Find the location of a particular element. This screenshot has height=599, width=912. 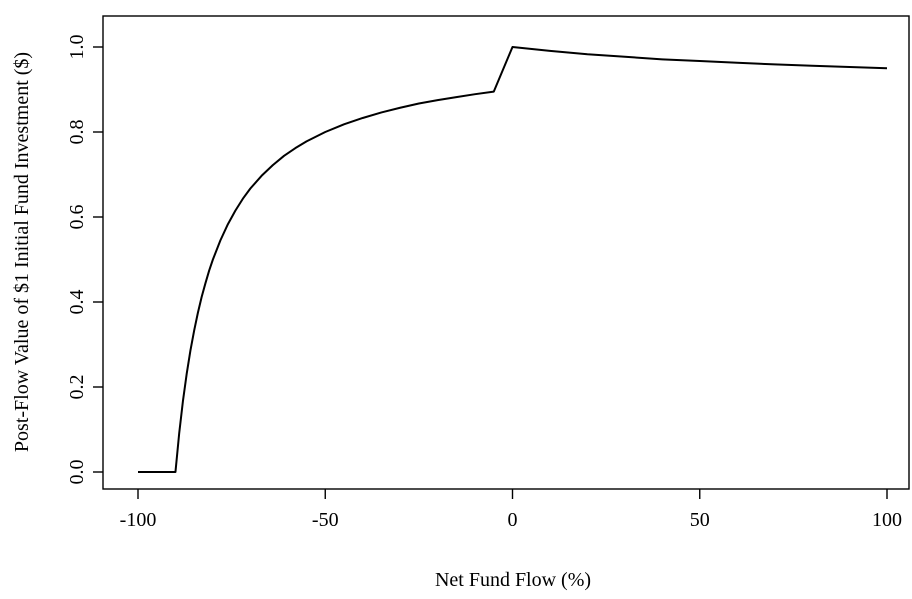

x-tick-label: -100 is located at coordinates (138, 520).